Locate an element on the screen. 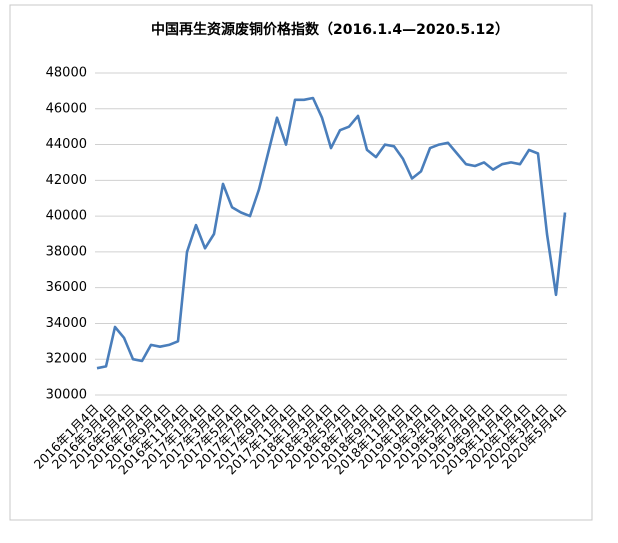  y-tick-label: 30000 is located at coordinates (66, 395).